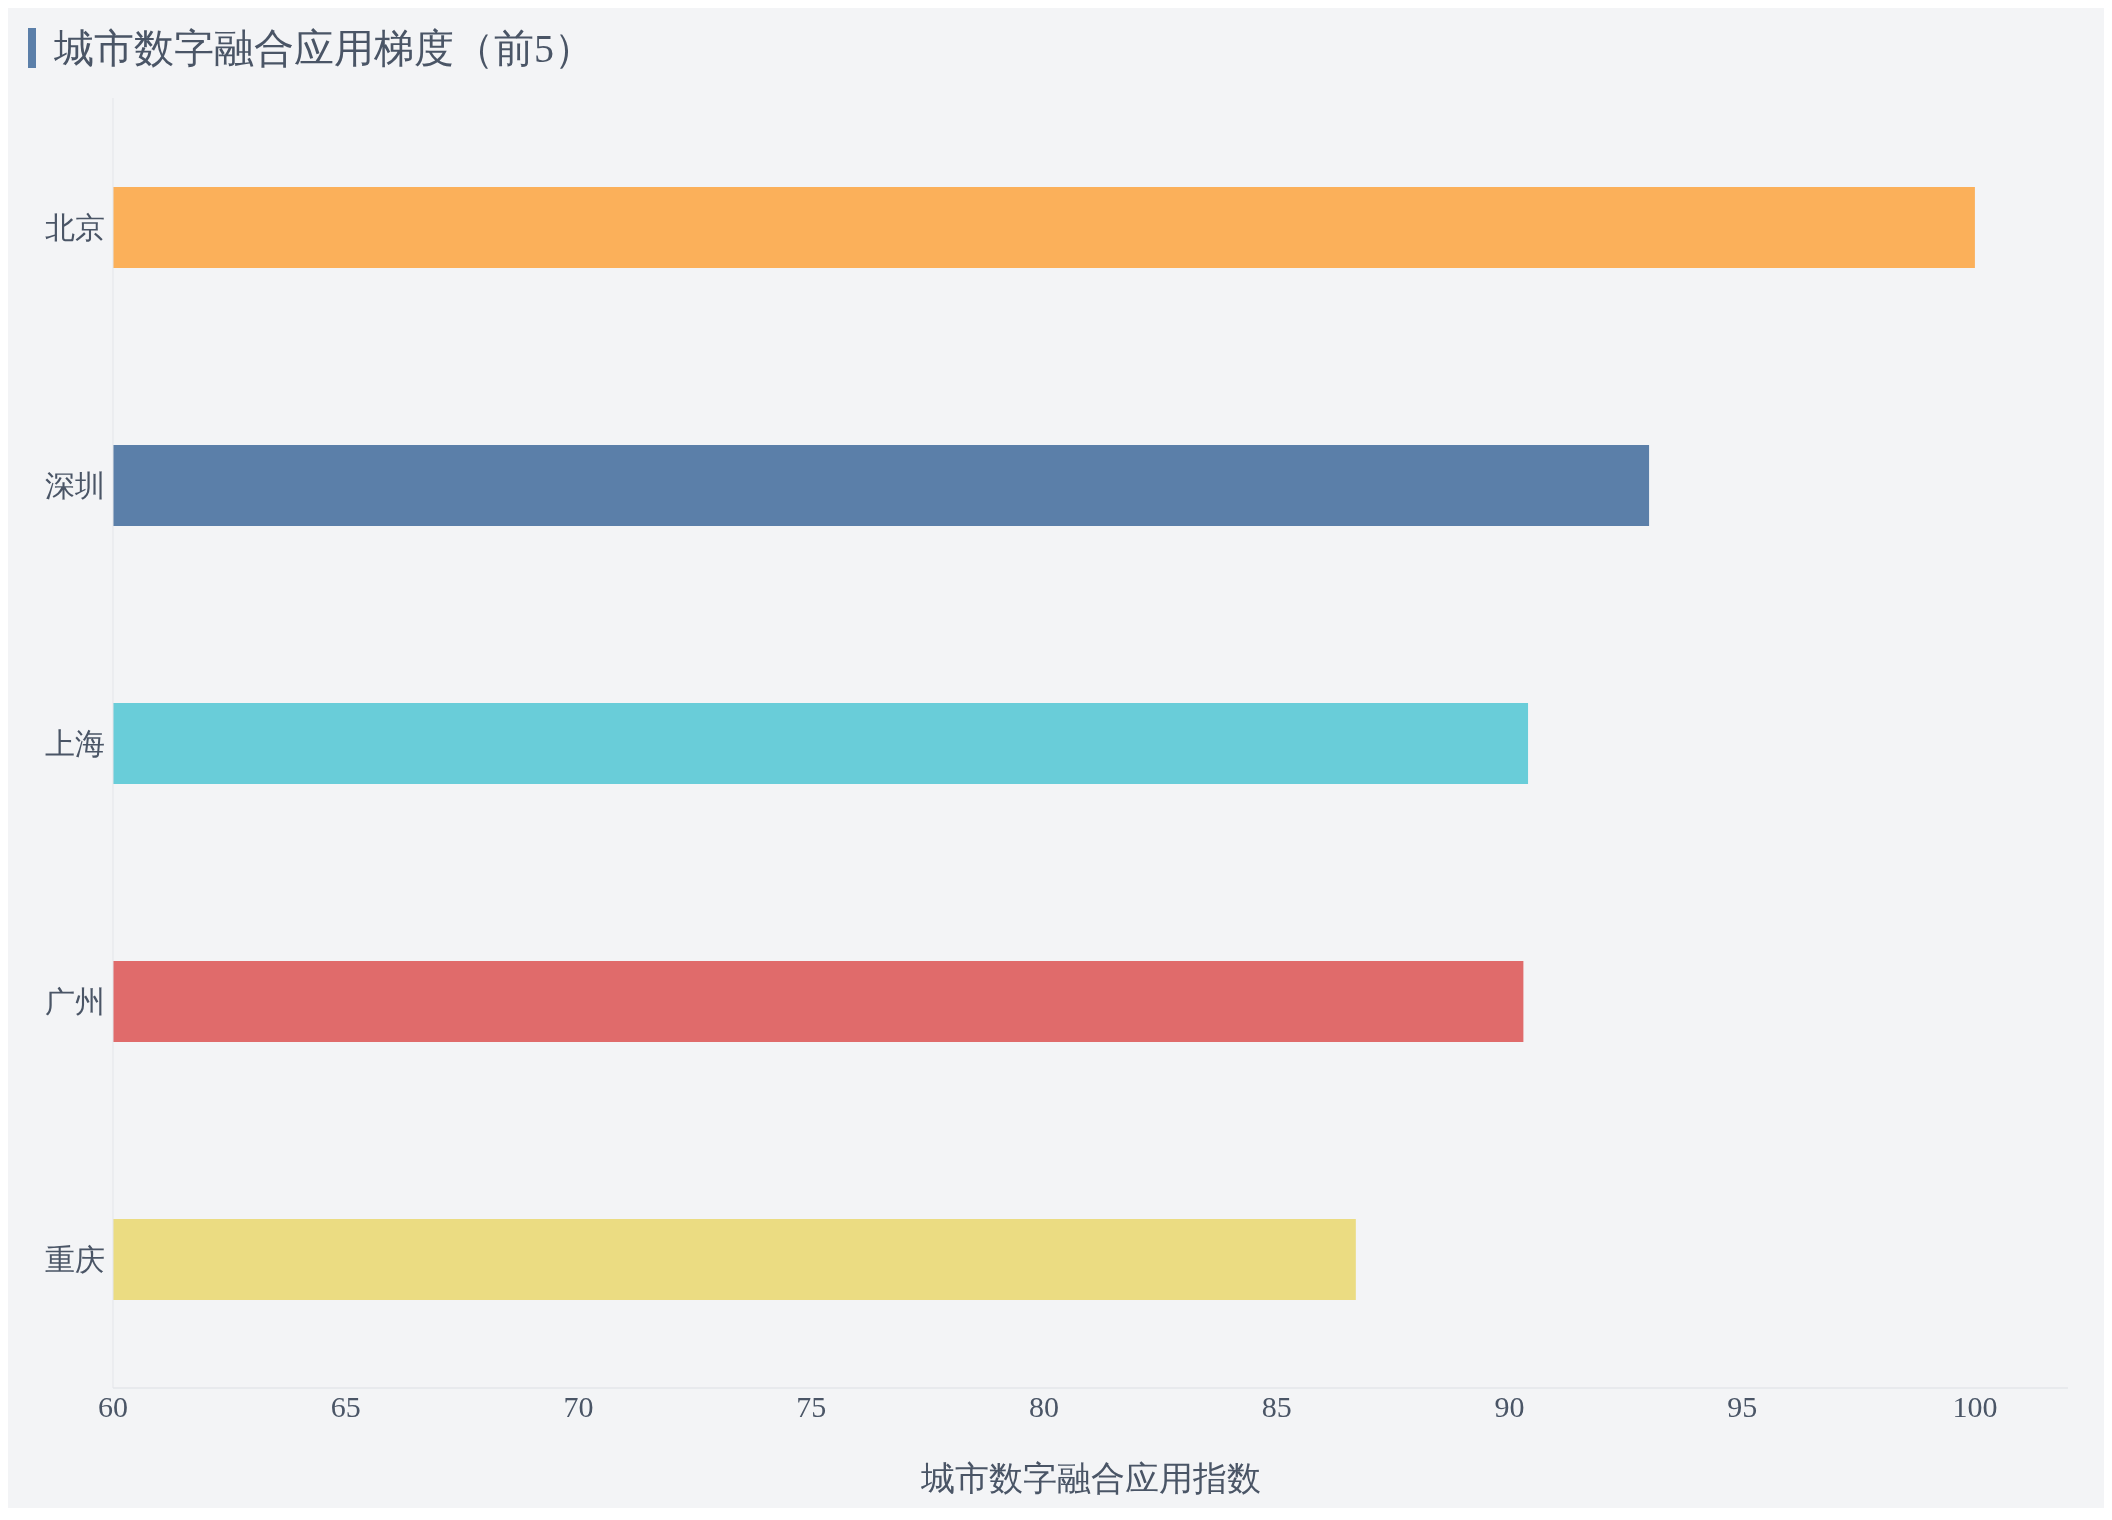 This screenshot has height=1520, width=2112. Describe the element at coordinates (1742, 1407) in the screenshot. I see `x-tick-label: 95` at that location.